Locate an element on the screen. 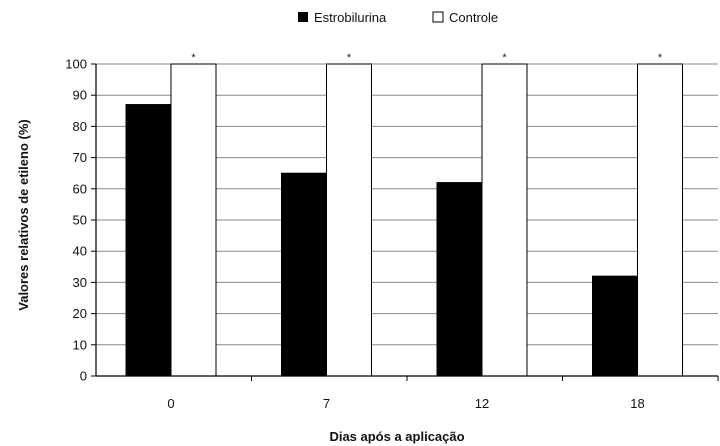  y-tick-label-40: 40 is located at coordinates (80, 251).